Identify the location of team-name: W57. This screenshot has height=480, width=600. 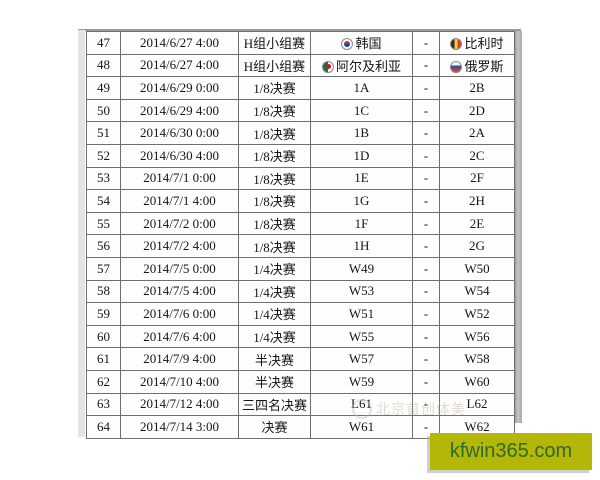
(361, 359).